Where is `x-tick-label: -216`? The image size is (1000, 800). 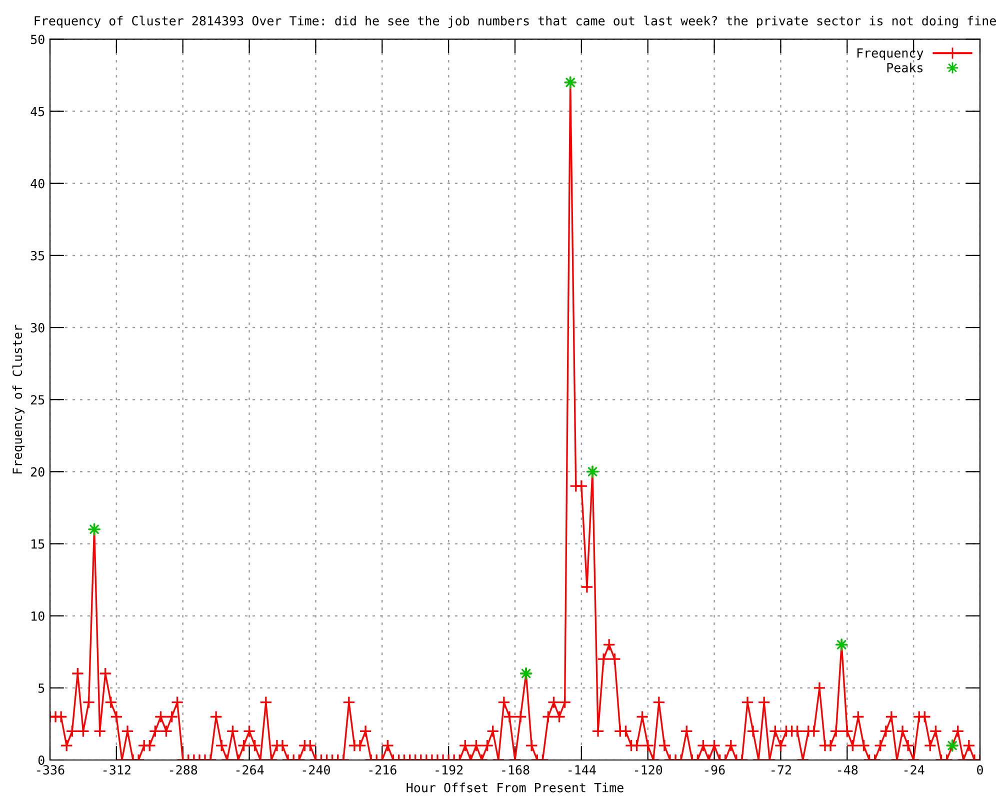
x-tick-label: -216 is located at coordinates (382, 770).